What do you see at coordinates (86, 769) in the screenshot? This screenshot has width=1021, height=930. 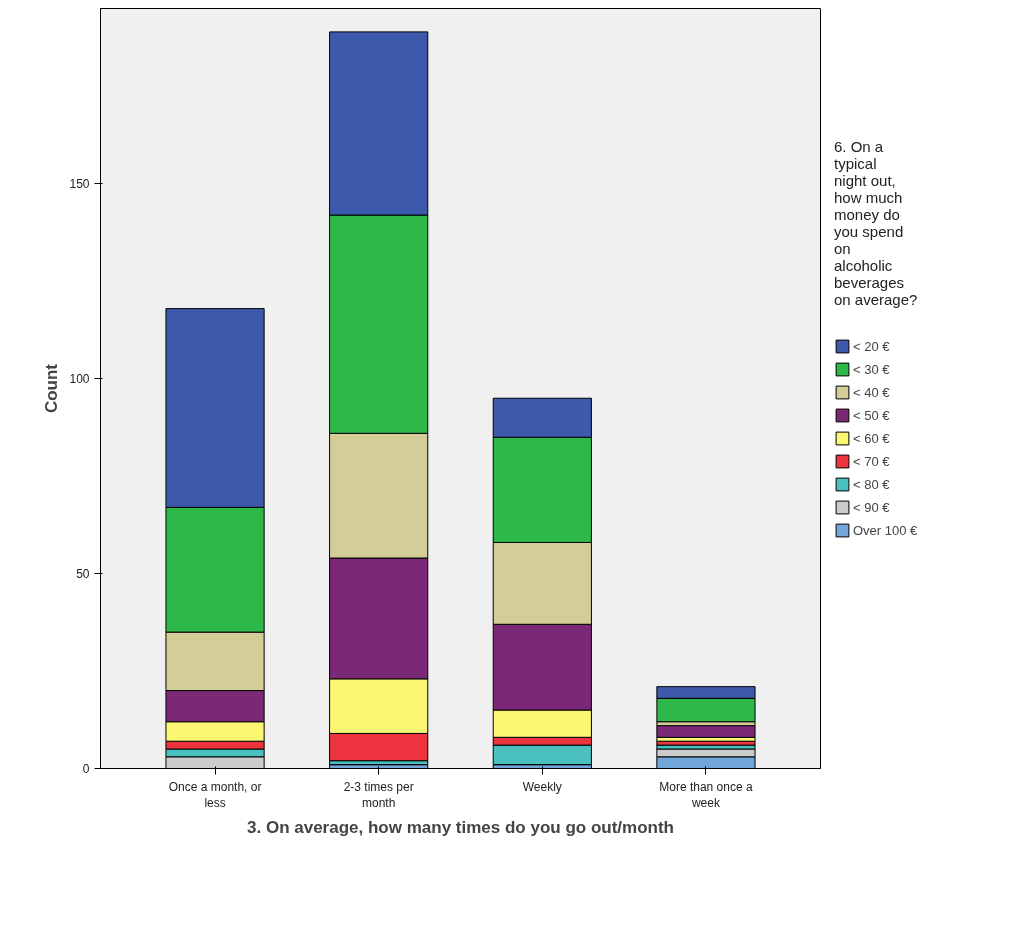 I see `y-tick-label: 0` at bounding box center [86, 769].